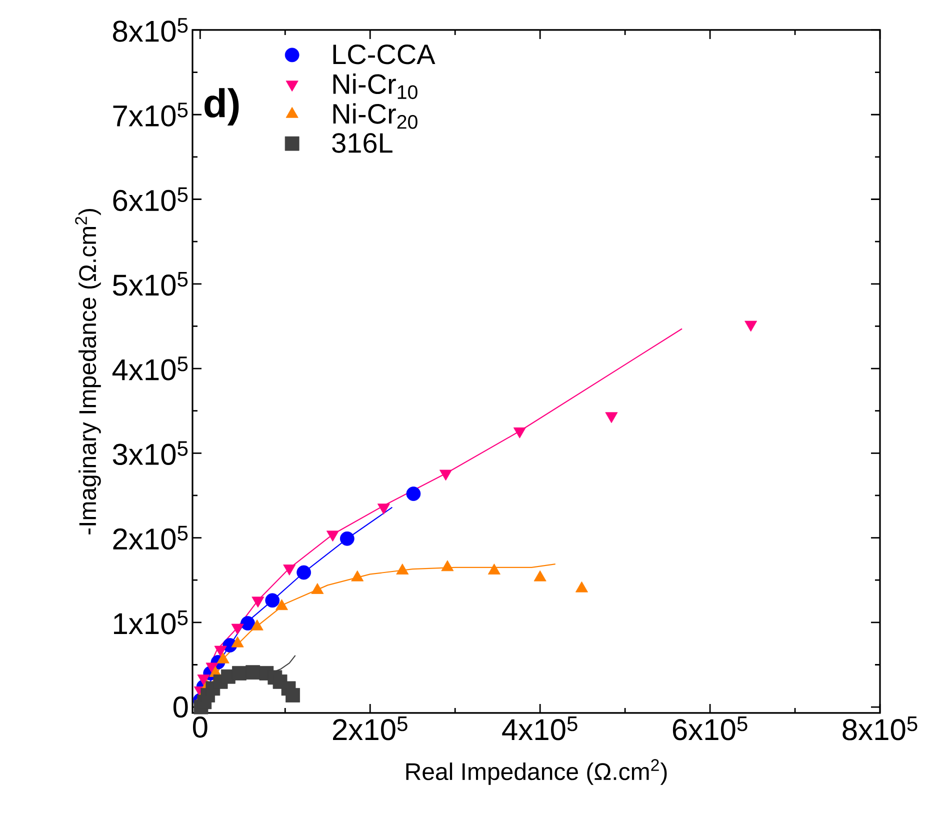  Describe the element at coordinates (150, 199) in the screenshot. I see `y-tick-label: 6x10$^{5}$` at that location.